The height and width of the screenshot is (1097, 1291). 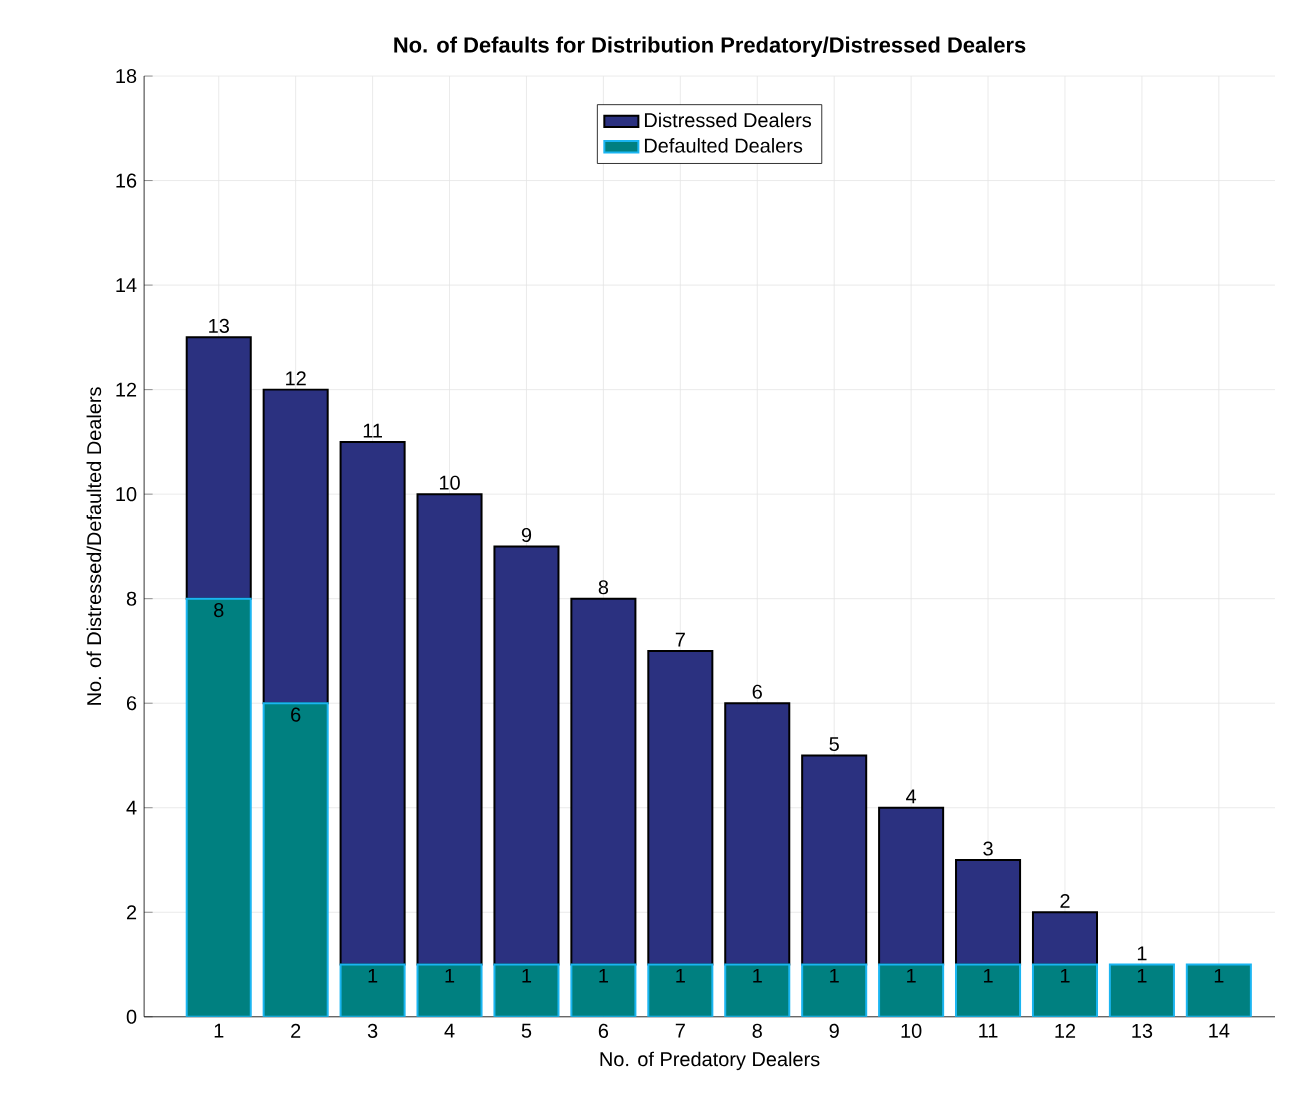 I want to click on total-label: 11, so click(x=372, y=430).